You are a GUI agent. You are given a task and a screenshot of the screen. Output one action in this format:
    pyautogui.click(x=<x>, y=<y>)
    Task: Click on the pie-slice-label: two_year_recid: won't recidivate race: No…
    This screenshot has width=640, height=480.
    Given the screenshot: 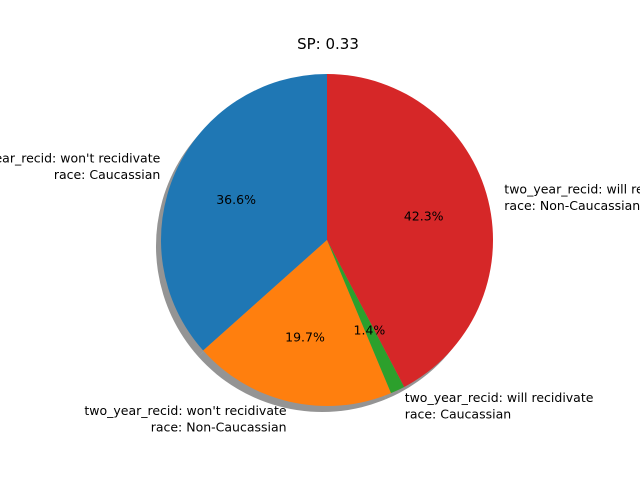 What is the action you would take?
    pyautogui.click(x=185, y=419)
    